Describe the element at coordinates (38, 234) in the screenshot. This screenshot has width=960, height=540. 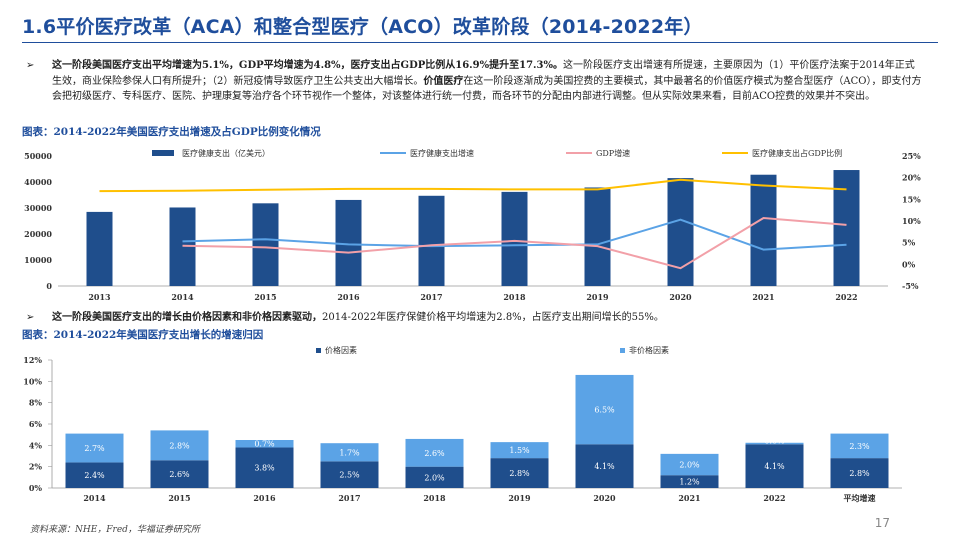
I see `y-left-tick-label: 20000` at that location.